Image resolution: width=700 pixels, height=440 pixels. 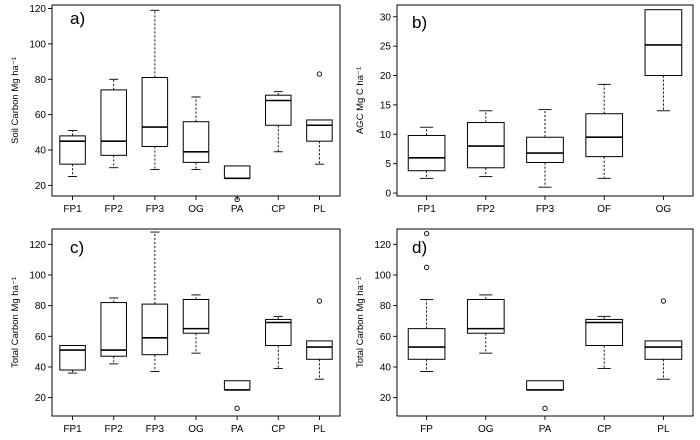 I want to click on y-tick-label: 0, so click(x=388, y=194).